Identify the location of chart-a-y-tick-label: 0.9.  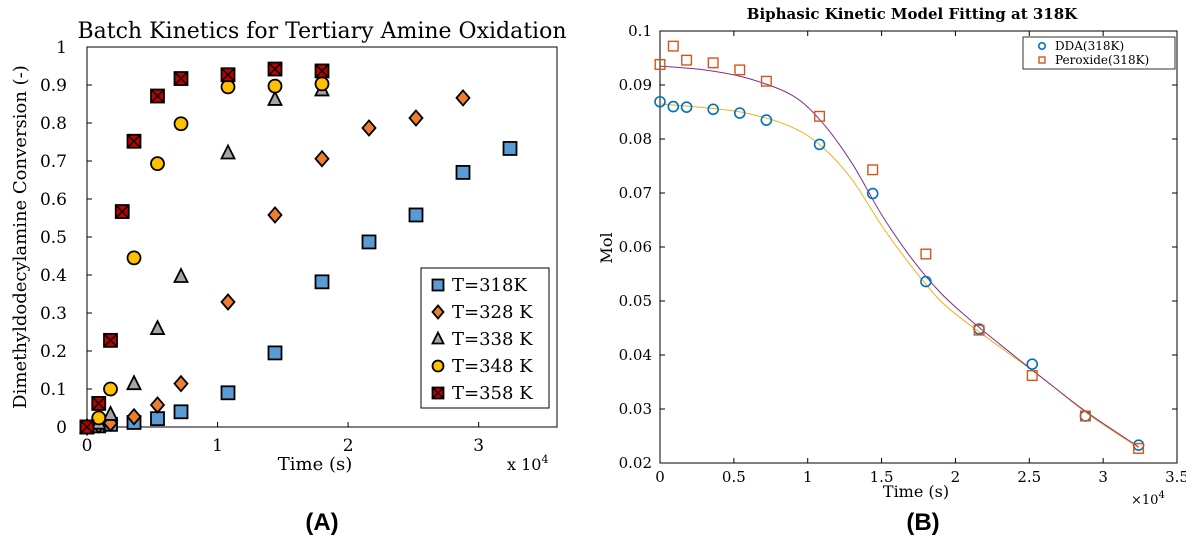
(53, 86).